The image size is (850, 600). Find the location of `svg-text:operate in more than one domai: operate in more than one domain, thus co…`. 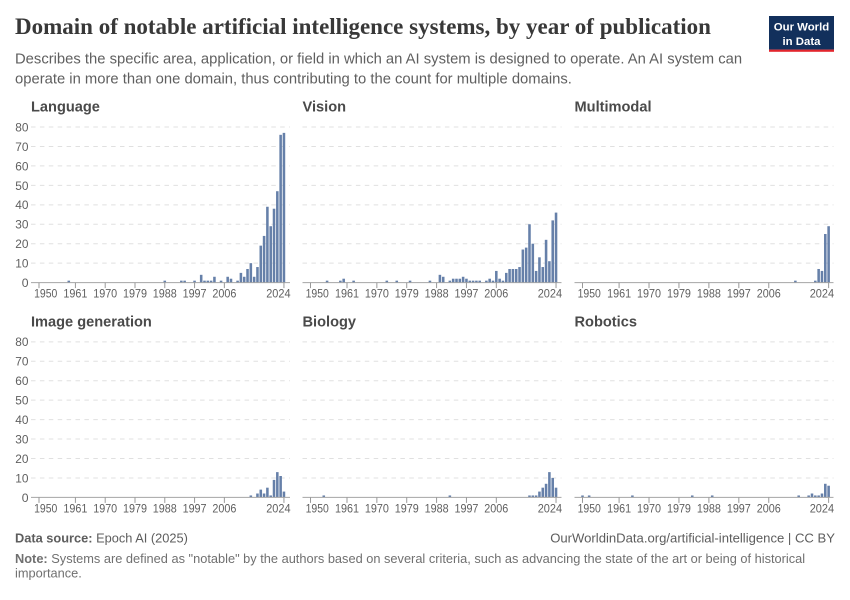

svg-text:operate in more than one domai: operate in more than one domain, thus co… is located at coordinates (293, 80).